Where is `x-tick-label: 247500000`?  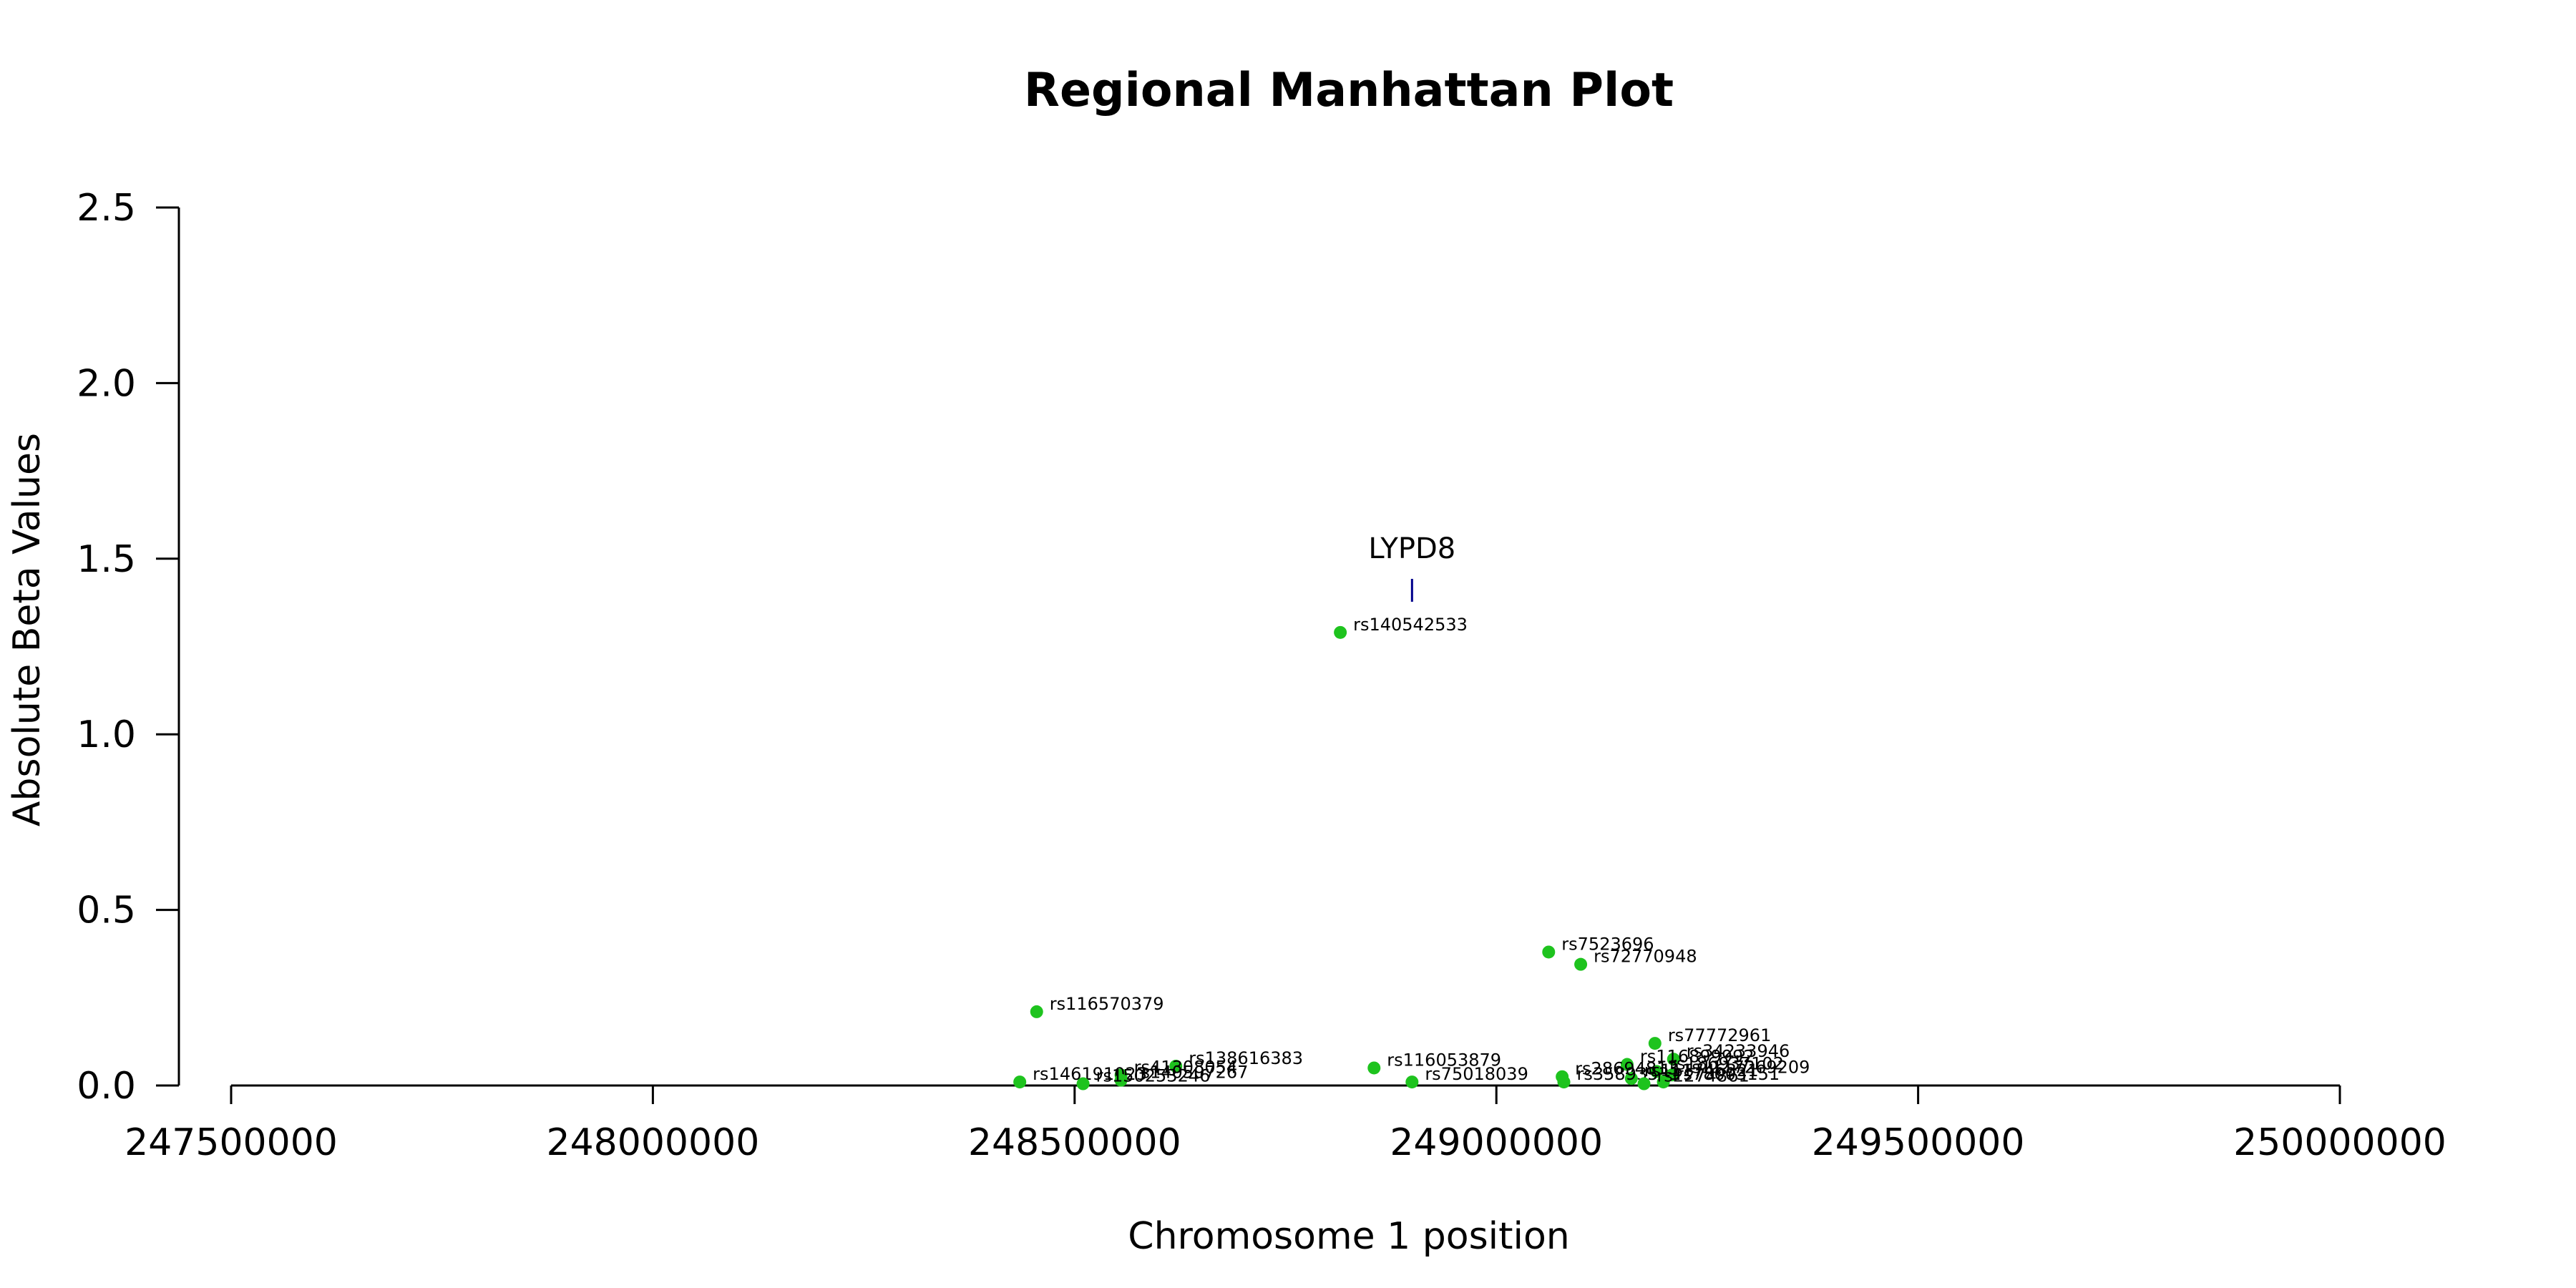 x-tick-label: 247500000 is located at coordinates (231, 1142).